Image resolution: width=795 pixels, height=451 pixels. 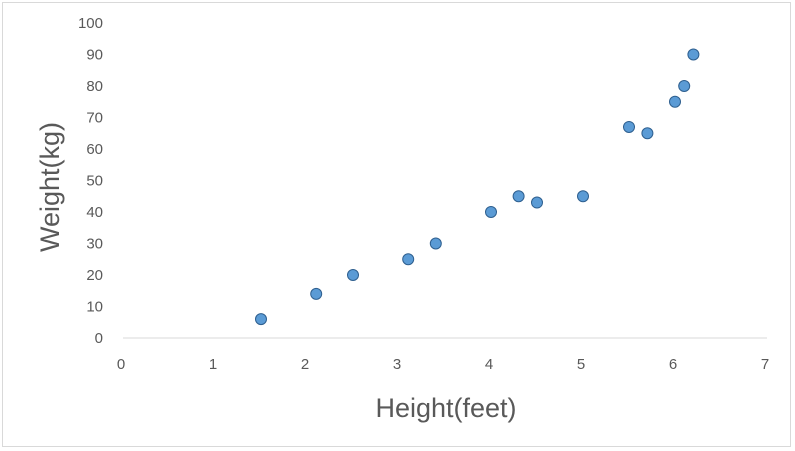 What do you see at coordinates (94, 118) in the screenshot?
I see `y-tick-label: 70` at bounding box center [94, 118].